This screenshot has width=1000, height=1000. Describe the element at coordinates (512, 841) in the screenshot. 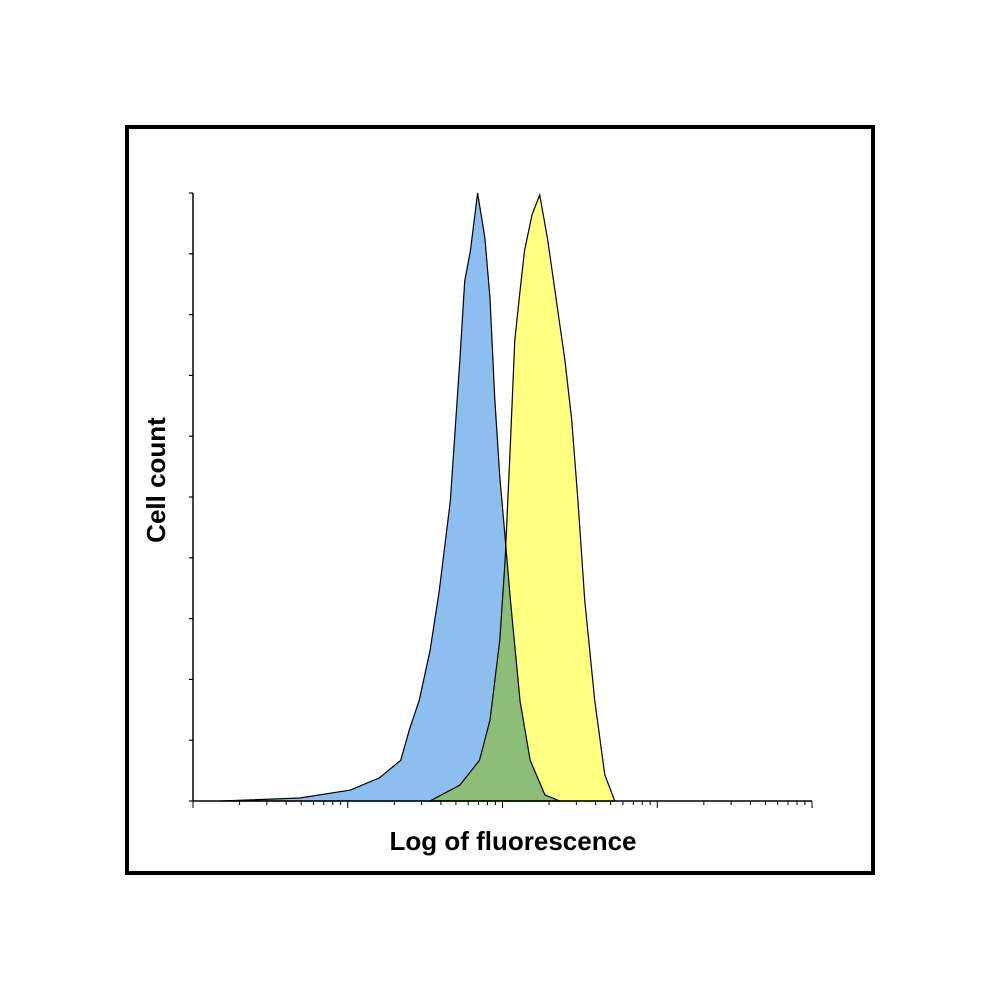

I see `x-axis-label: Log of fluorescence` at that location.